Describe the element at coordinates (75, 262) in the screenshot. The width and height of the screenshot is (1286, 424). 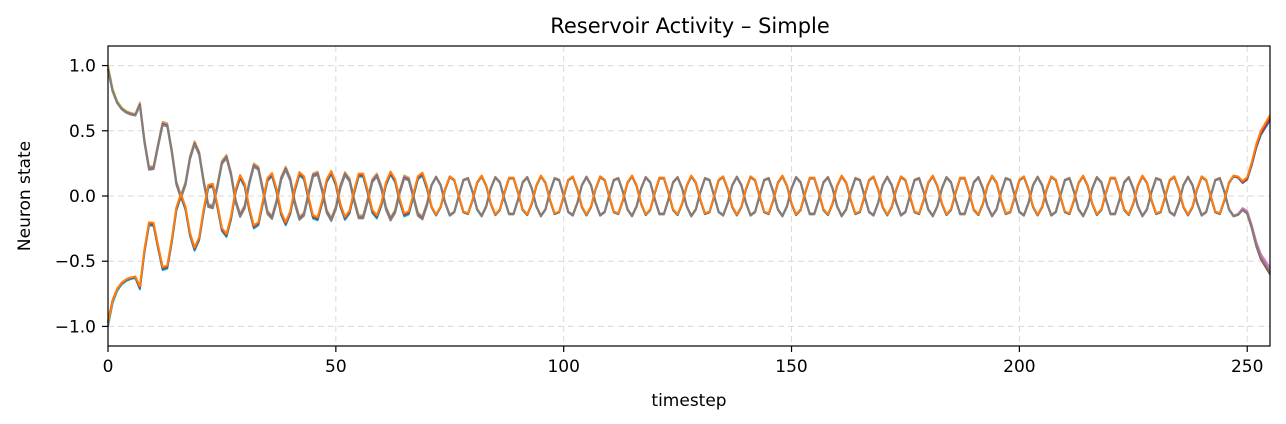
I see `y-tick-label: −0.5` at that location.